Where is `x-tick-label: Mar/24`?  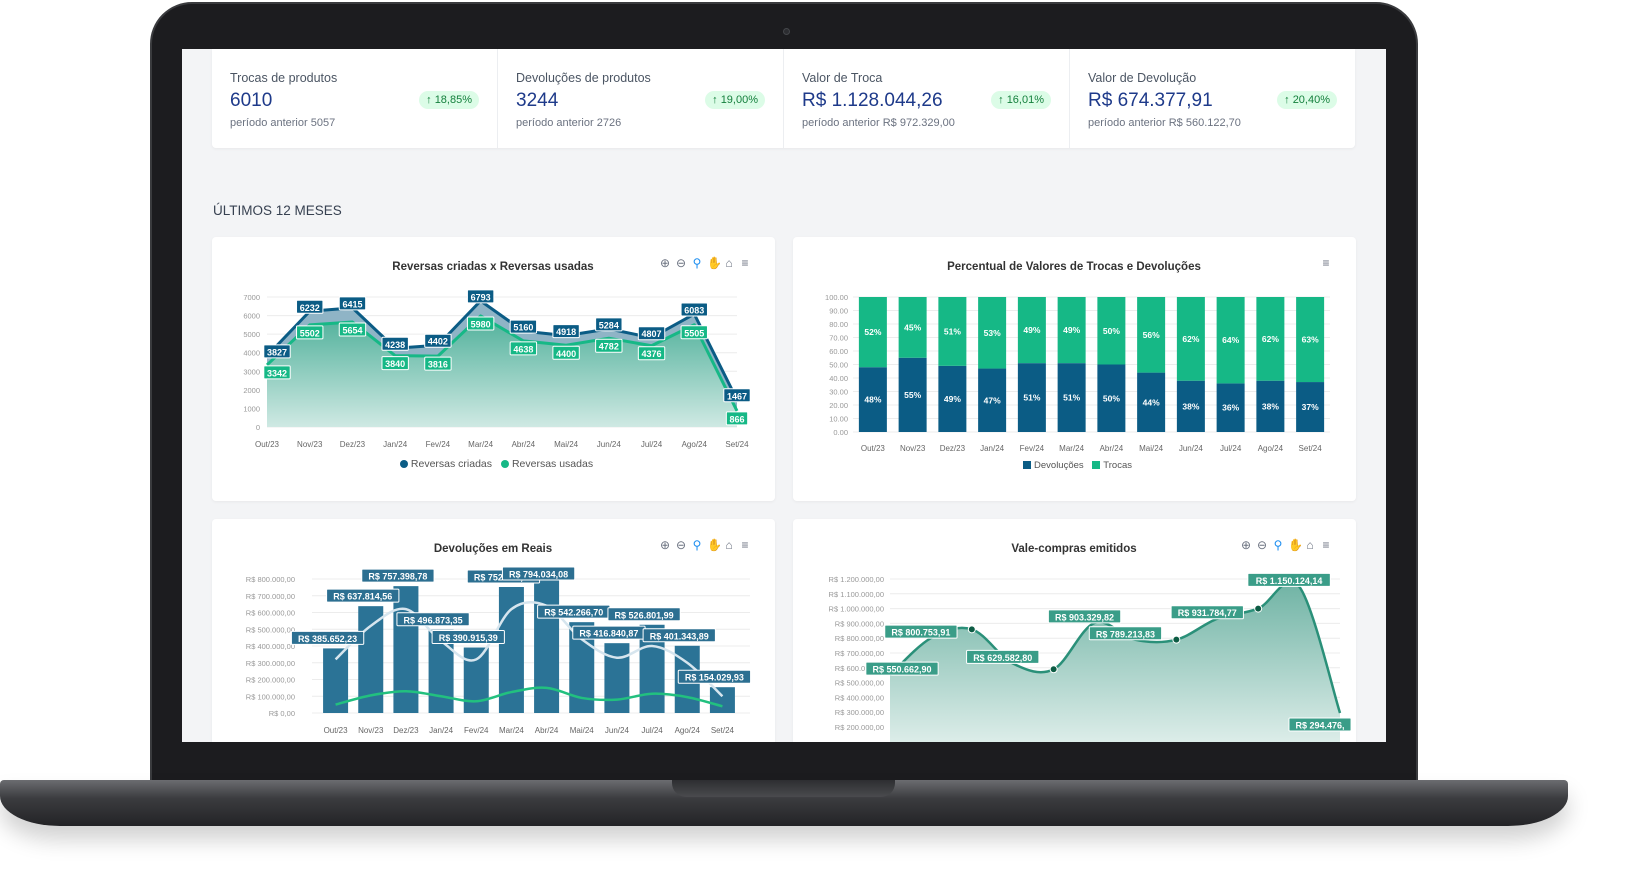 x-tick-label: Mar/24 is located at coordinates (1071, 448).